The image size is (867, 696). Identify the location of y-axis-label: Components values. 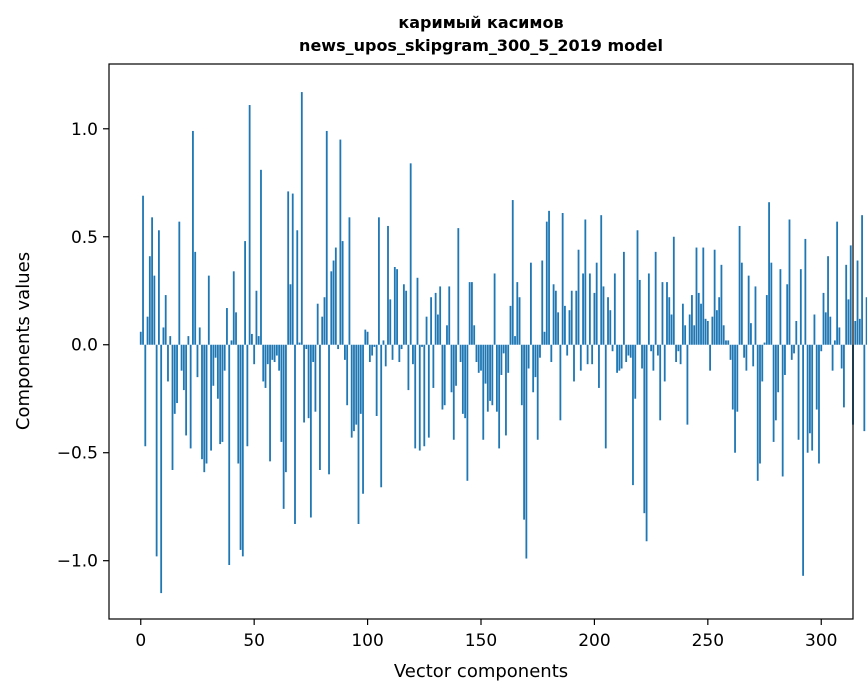
(23, 341).